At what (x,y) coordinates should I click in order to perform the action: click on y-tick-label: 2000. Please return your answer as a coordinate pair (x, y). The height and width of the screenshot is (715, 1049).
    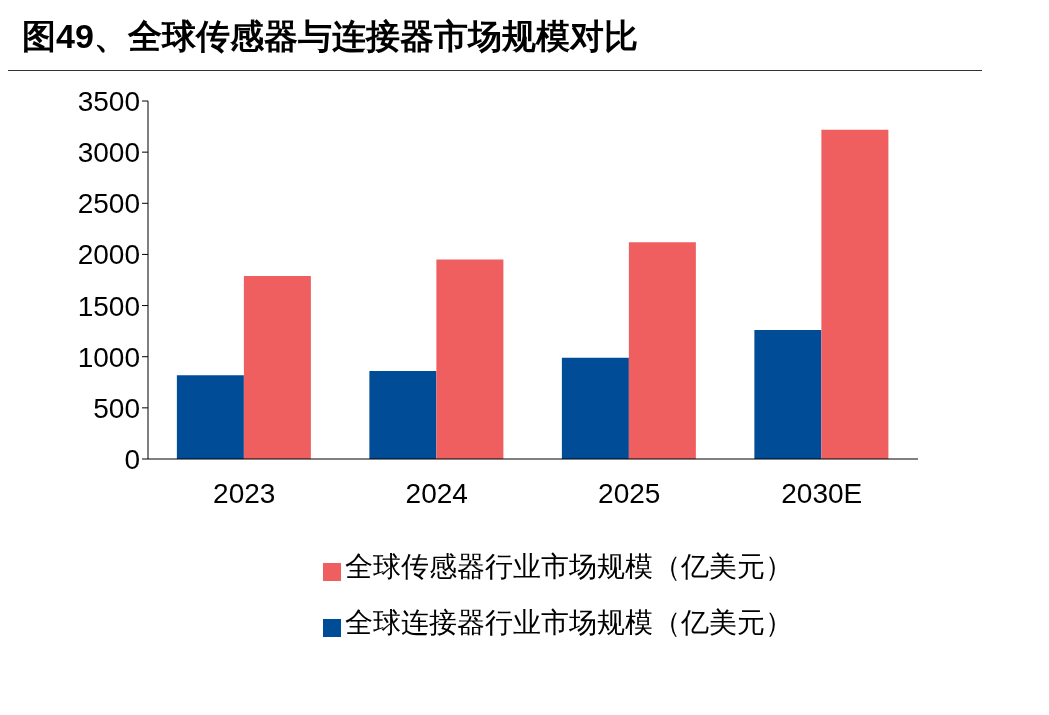
    Looking at the image, I should click on (108, 255).